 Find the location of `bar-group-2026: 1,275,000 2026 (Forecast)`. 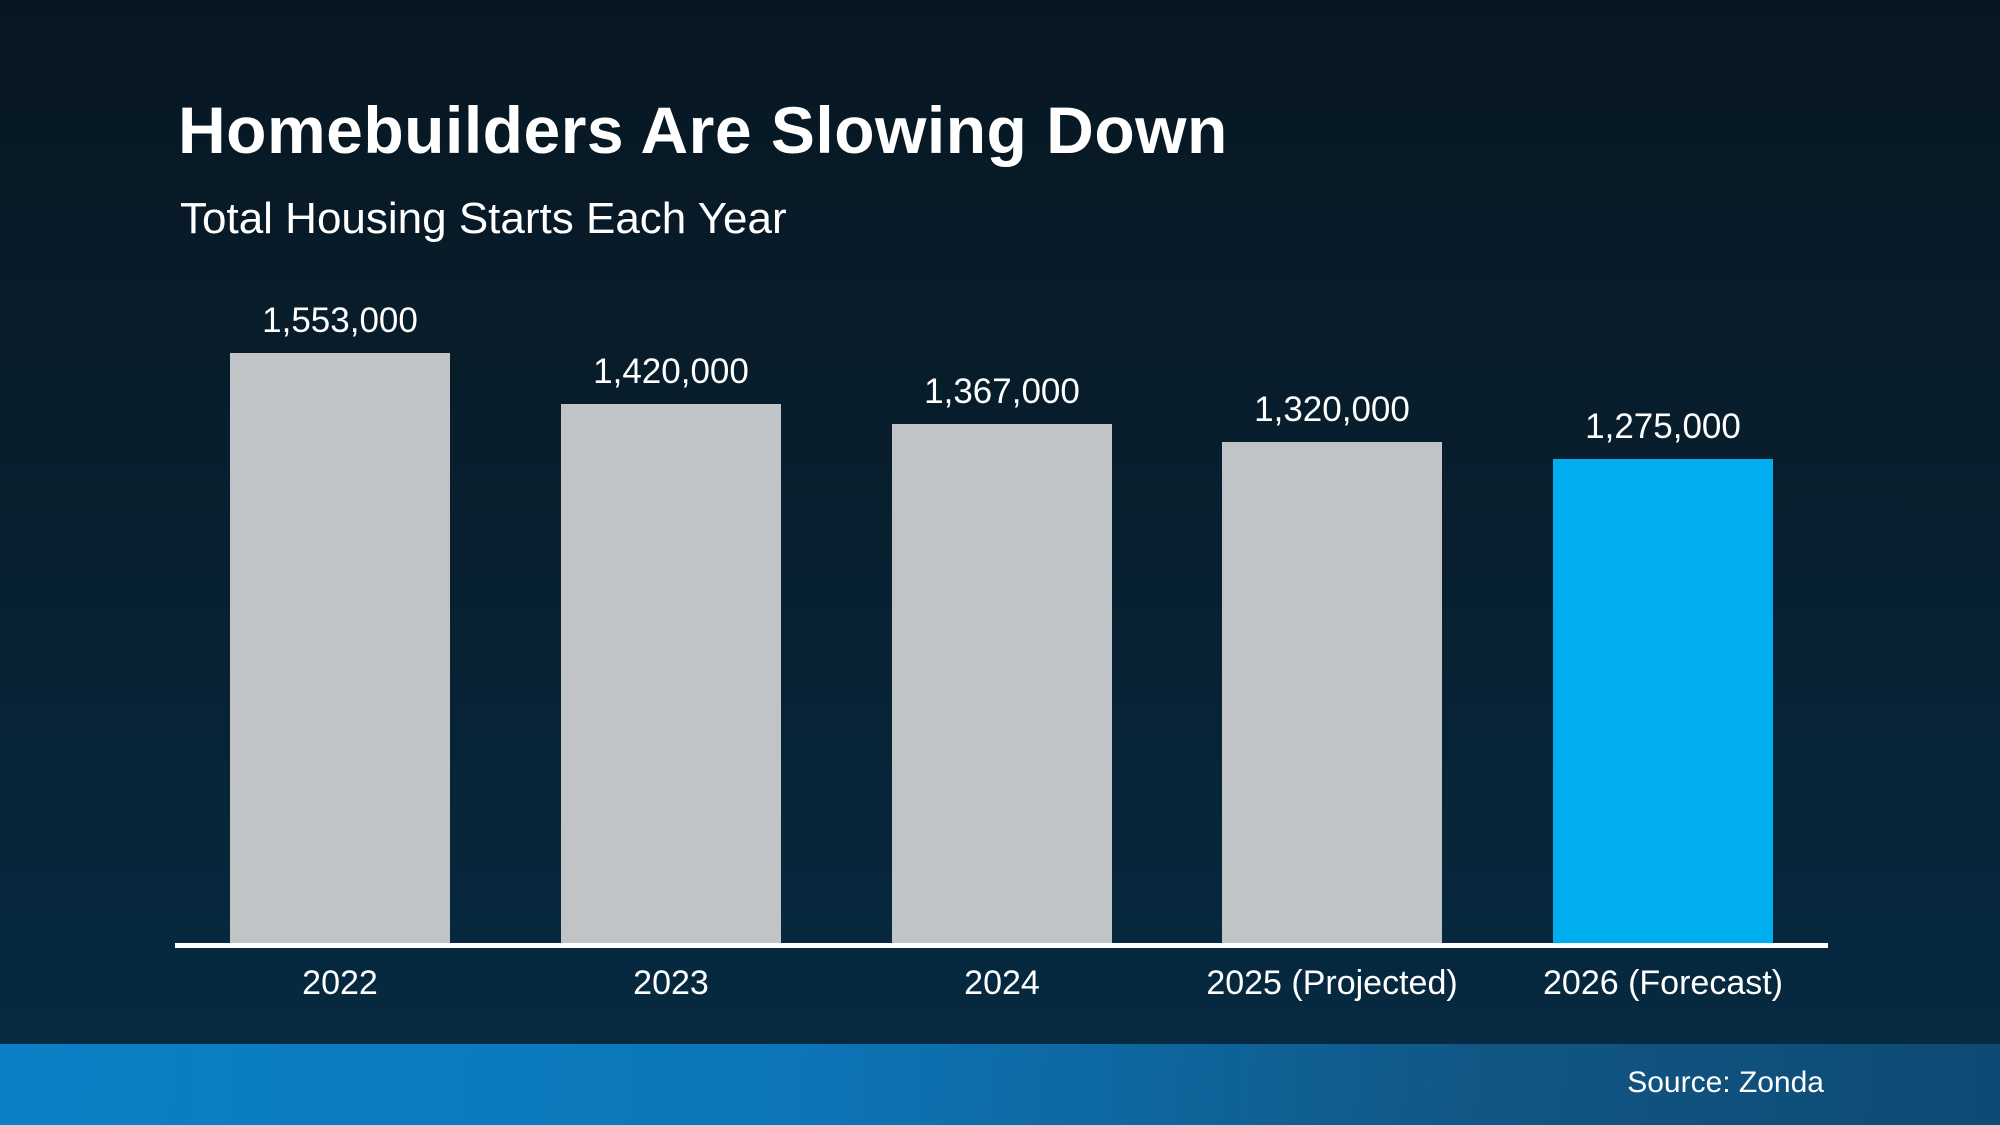

bar-group-2026: 1,275,000 2026 (Forecast) is located at coordinates (1663, 704).